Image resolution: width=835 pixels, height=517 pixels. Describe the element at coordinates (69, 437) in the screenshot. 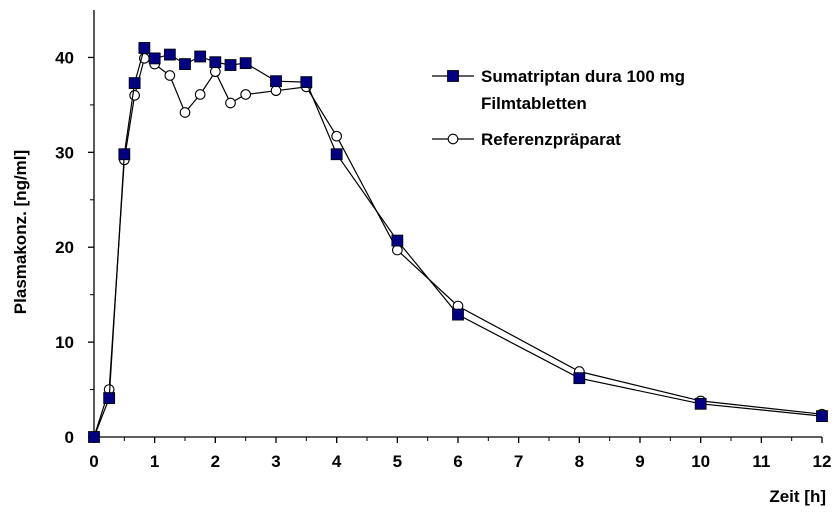

I see `y-tick-label: 0` at that location.